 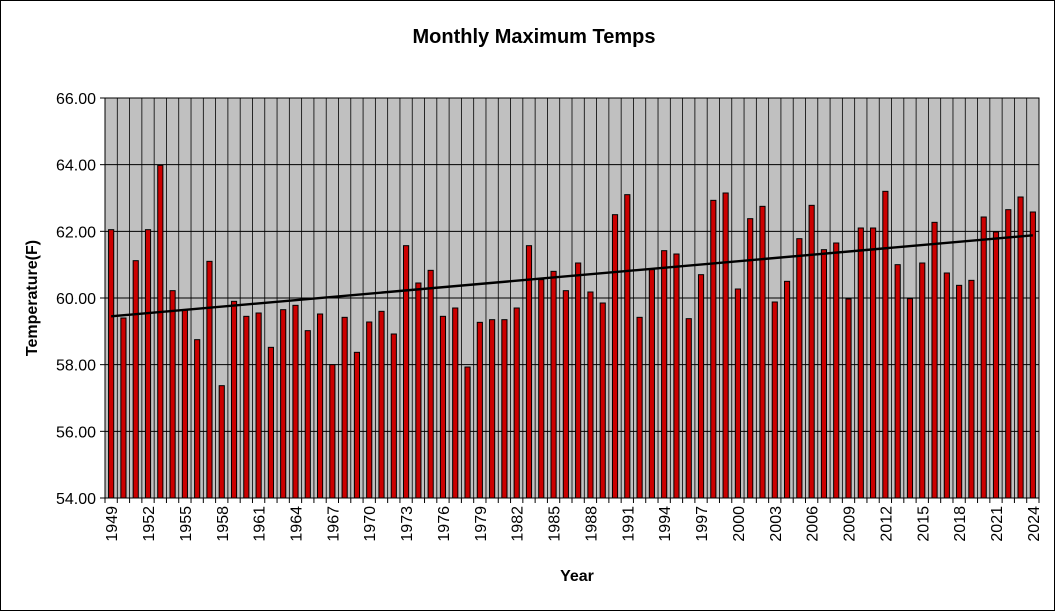 What do you see at coordinates (665, 524) in the screenshot?
I see `x-tick-label: 1994` at bounding box center [665, 524].